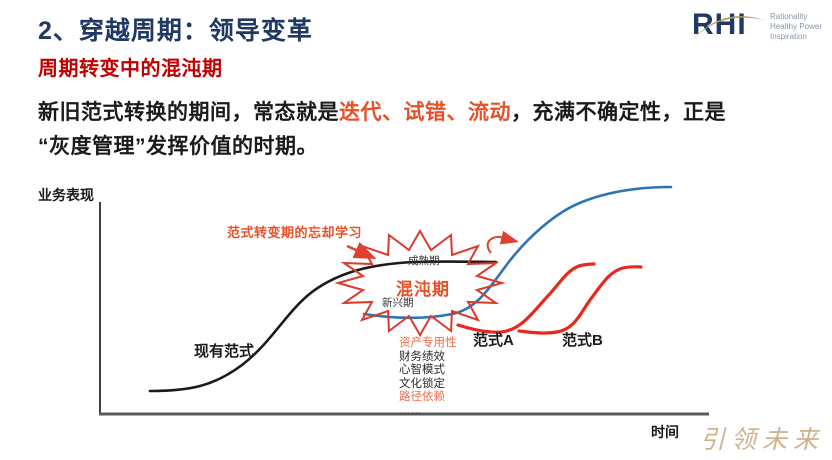  What do you see at coordinates (789, 16) in the screenshot?
I see `tagline-line1: Rationality` at bounding box center [789, 16].